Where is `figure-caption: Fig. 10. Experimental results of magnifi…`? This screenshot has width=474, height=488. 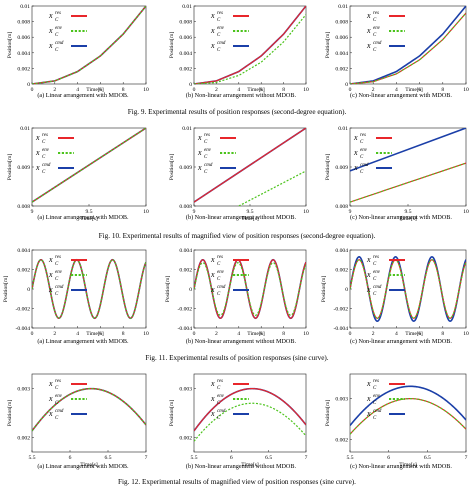 figure-caption: Fig. 10. Experimental results of magnifi… is located at coordinates (237, 236).